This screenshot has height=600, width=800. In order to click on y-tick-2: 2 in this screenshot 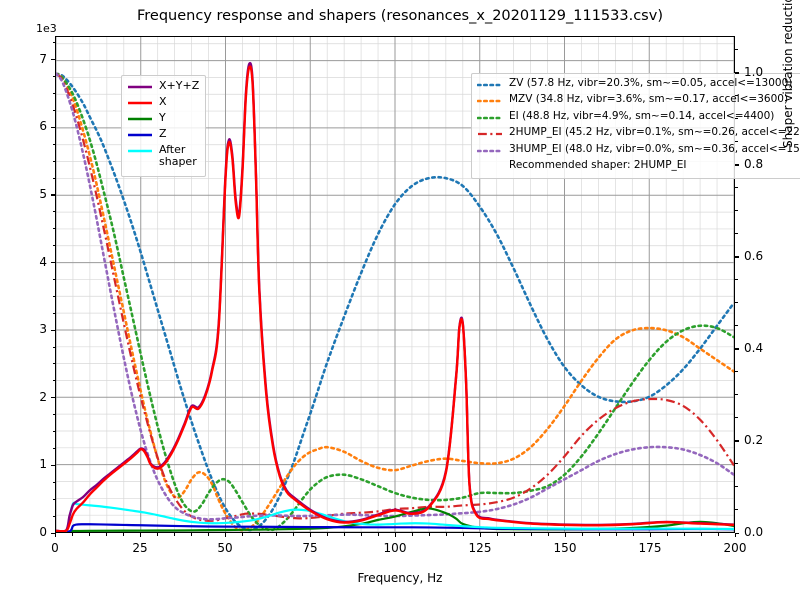, I will do `click(43, 396)`.